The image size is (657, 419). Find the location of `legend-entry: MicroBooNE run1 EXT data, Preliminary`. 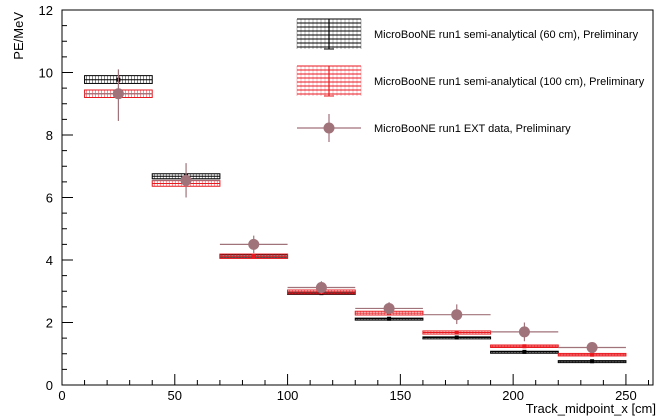

legend-entry: MicroBooNE run1 EXT data, Preliminary is located at coordinates (434, 128).